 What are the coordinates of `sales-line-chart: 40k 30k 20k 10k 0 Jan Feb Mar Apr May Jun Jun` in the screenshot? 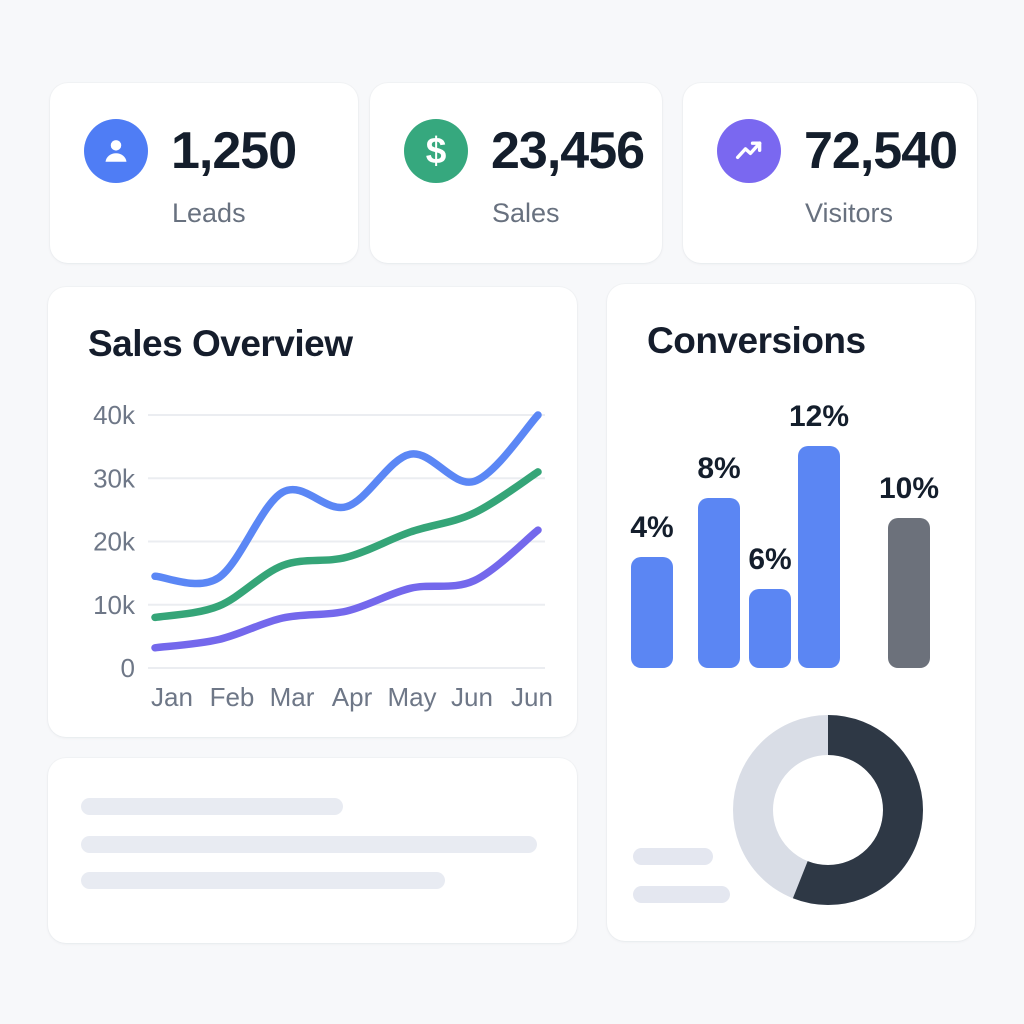 It's located at (323, 556).